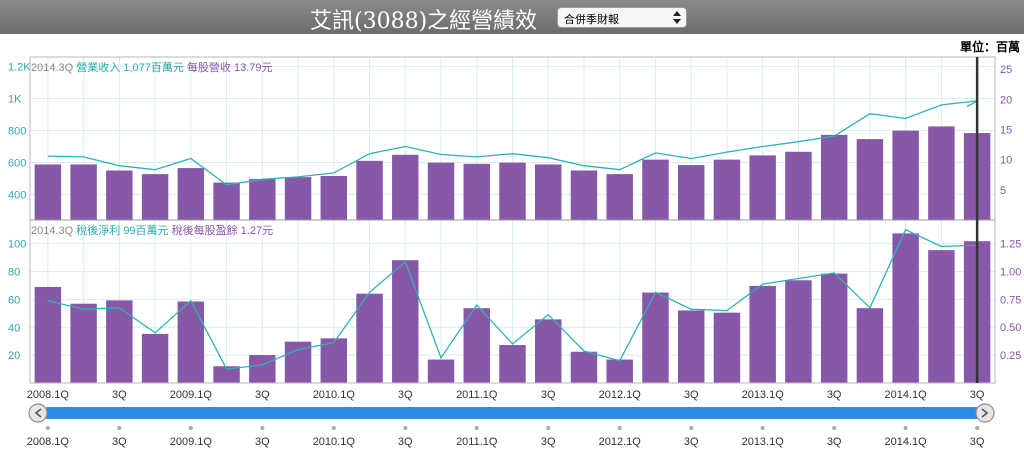  Describe the element at coordinates (17, 245) in the screenshot. I see `left-axis-tick-label: 100` at that location.